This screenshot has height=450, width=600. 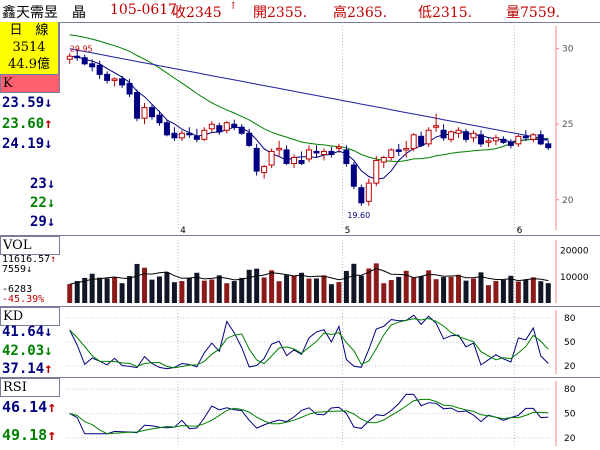 I want to click on rsi-value-text: 49.18, so click(x=25, y=435).